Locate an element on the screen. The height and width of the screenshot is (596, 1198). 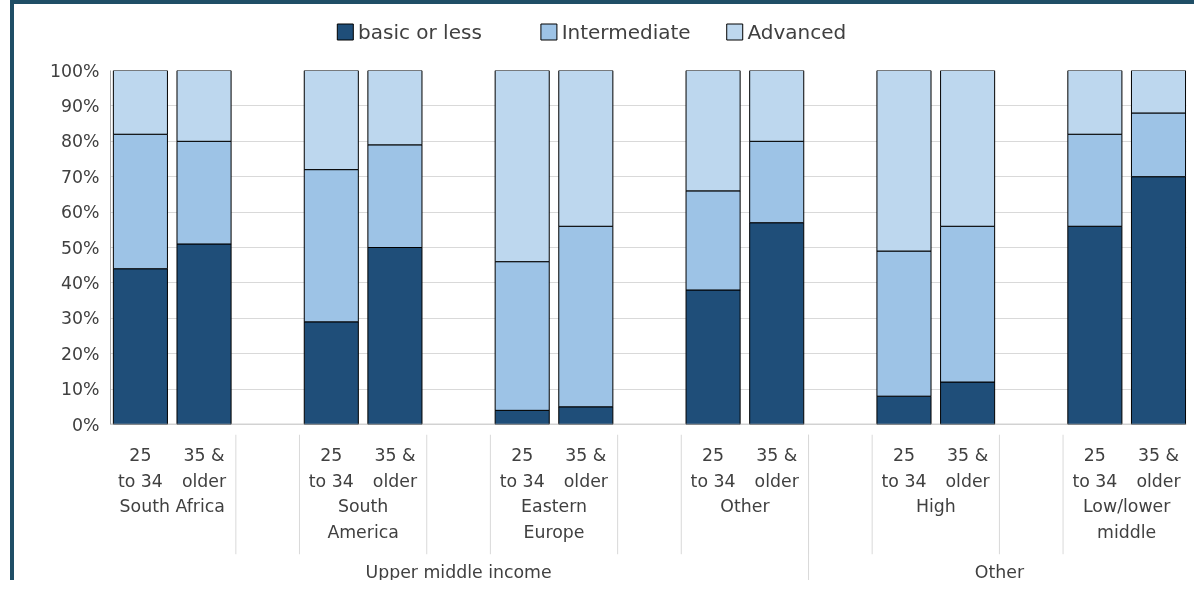
y-tick-label: 60% is located at coordinates (80, 212).